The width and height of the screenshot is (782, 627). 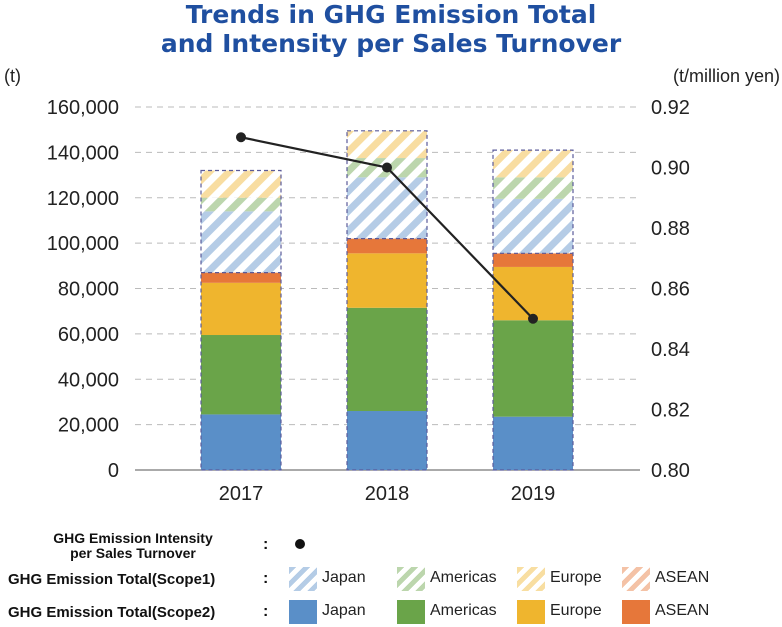 What do you see at coordinates (387, 246) in the screenshot?
I see `bar-segment-scope2-asean-2018` at bounding box center [387, 246].